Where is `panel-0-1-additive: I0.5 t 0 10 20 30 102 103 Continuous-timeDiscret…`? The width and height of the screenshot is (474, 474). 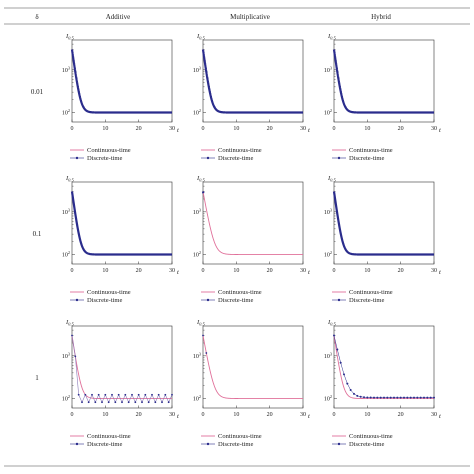
panel-0-1-additive: I0.5 t 0 10 20 30 102 103 Continuous-timeDiscret… is located at coordinates (120, 239).